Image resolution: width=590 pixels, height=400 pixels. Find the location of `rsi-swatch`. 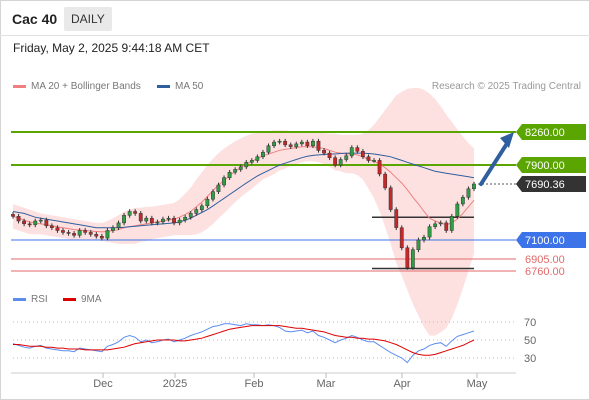

rsi-swatch is located at coordinates (19, 299).